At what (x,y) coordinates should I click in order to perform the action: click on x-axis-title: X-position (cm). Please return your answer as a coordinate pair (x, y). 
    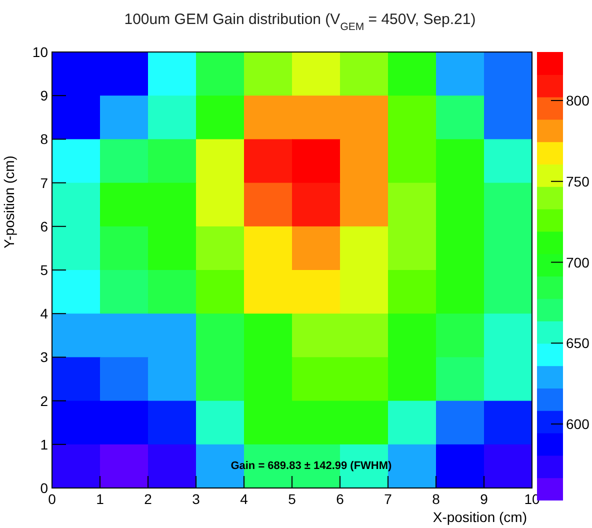
    Looking at the image, I should click on (479, 517).